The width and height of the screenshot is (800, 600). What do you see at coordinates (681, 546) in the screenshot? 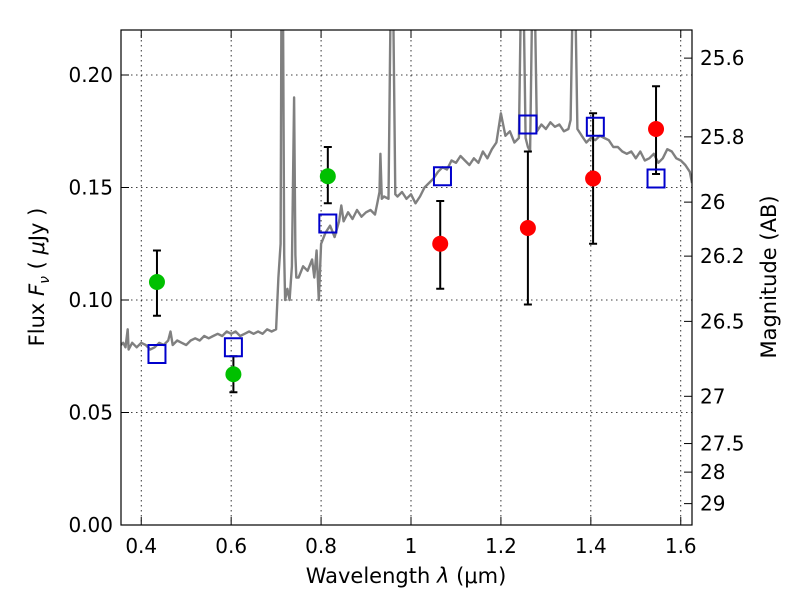
I see `x-tick-label: 1.6` at bounding box center [681, 546].